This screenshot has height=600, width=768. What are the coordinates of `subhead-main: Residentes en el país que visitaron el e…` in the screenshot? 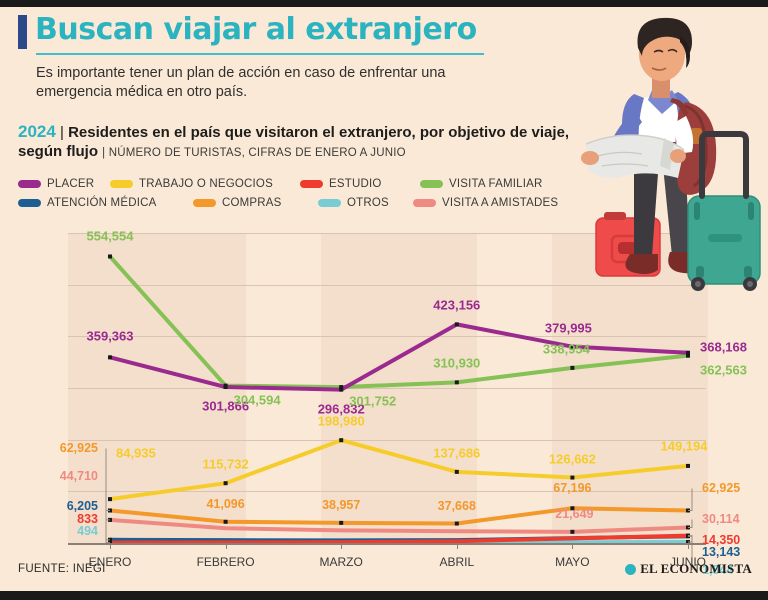 It's located at (294, 142).